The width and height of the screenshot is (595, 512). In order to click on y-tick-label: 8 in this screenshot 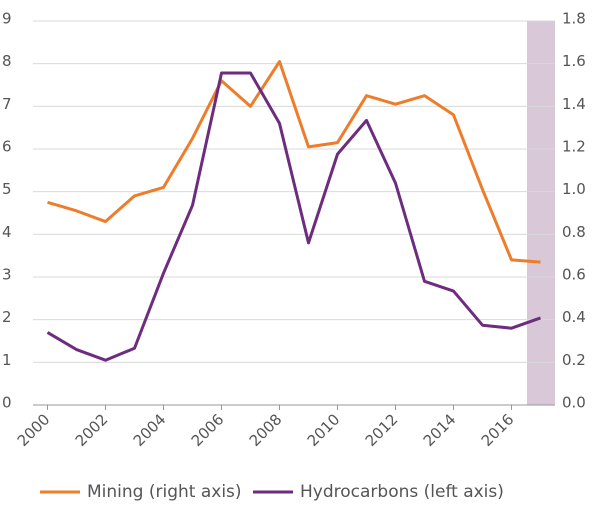, I will do `click(7, 61)`.